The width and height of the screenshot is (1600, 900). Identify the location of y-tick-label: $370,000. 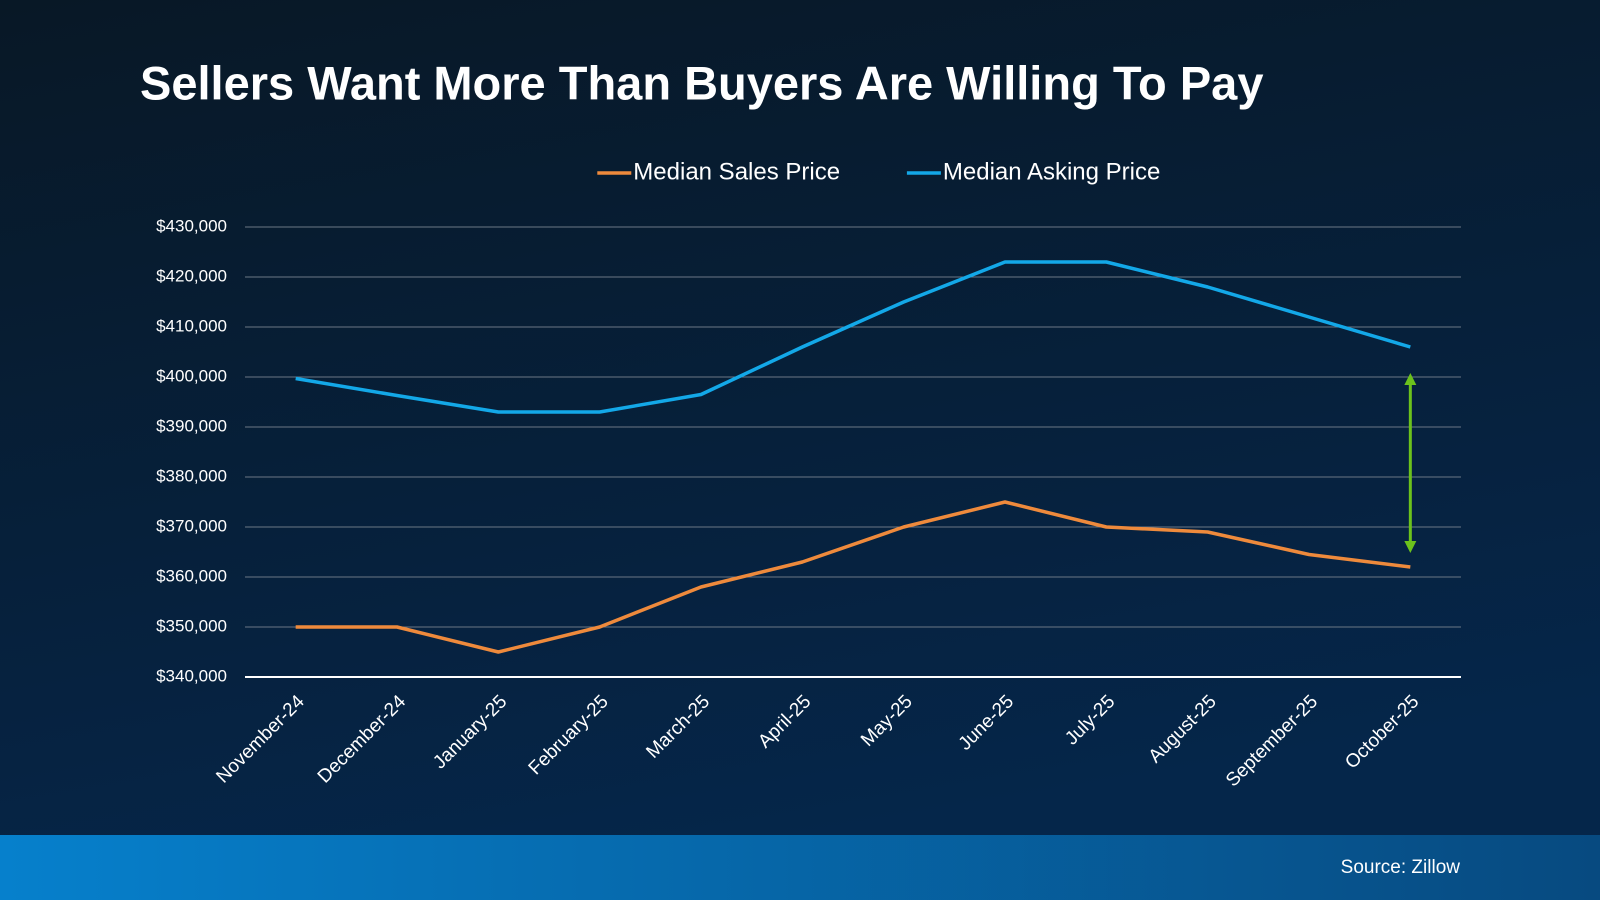
(191, 525).